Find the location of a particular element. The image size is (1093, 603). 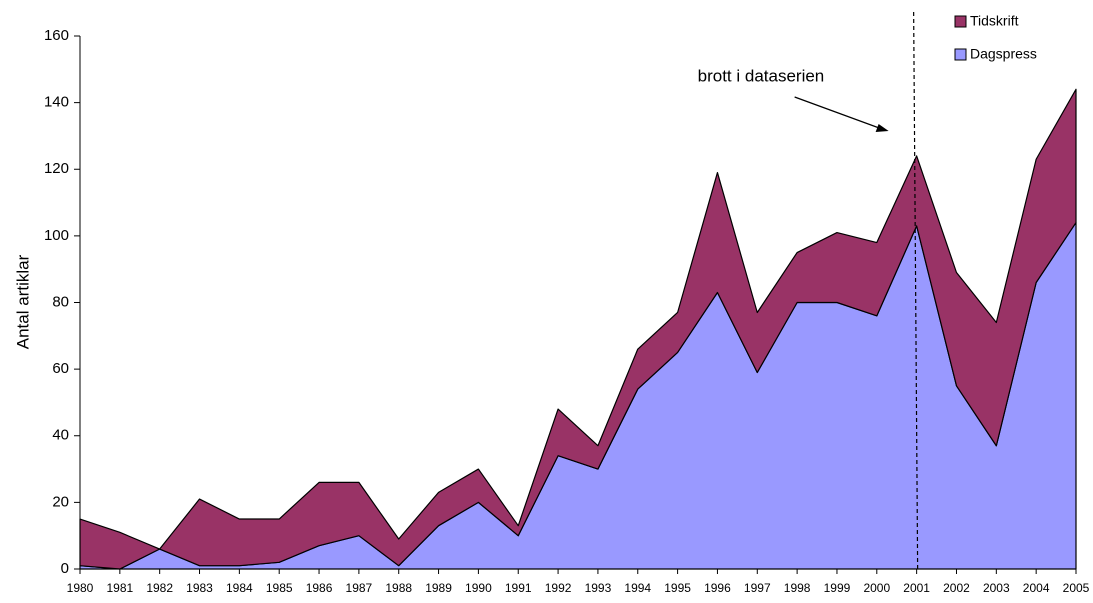

legend-label: Dagspress is located at coordinates (1003, 54).